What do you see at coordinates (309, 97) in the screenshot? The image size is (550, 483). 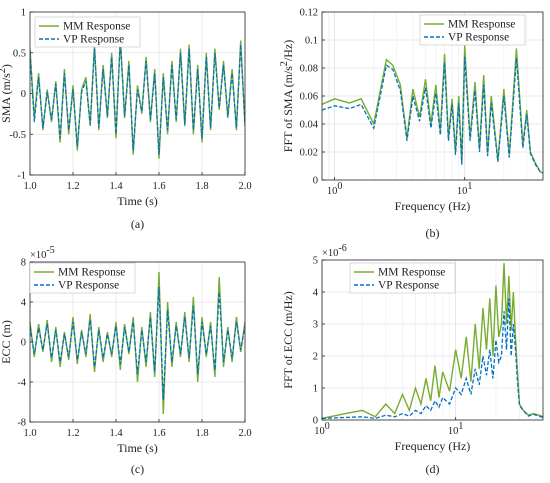 I see `y-tick-label: 0.06` at bounding box center [309, 97].